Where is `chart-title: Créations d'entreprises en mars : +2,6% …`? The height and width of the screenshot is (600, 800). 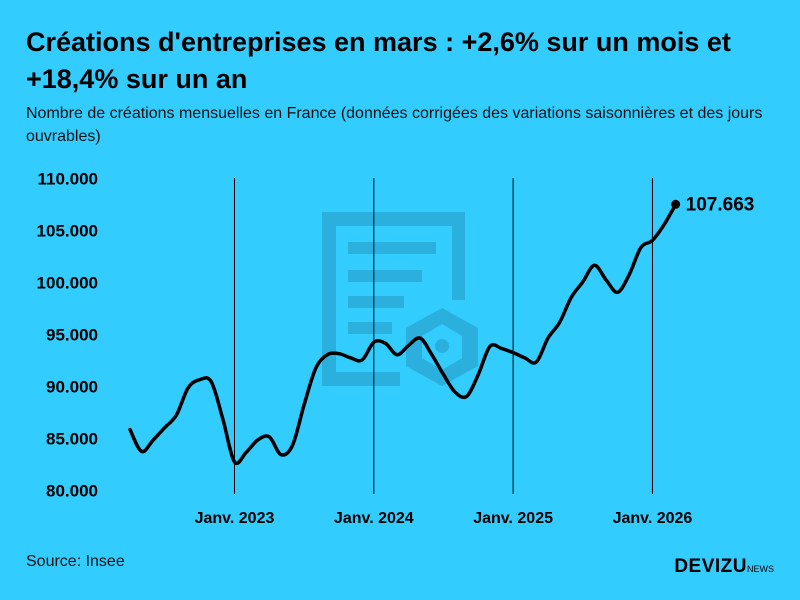 chart-title: Créations d'entreprises en mars : +2,6% … is located at coordinates (378, 60).